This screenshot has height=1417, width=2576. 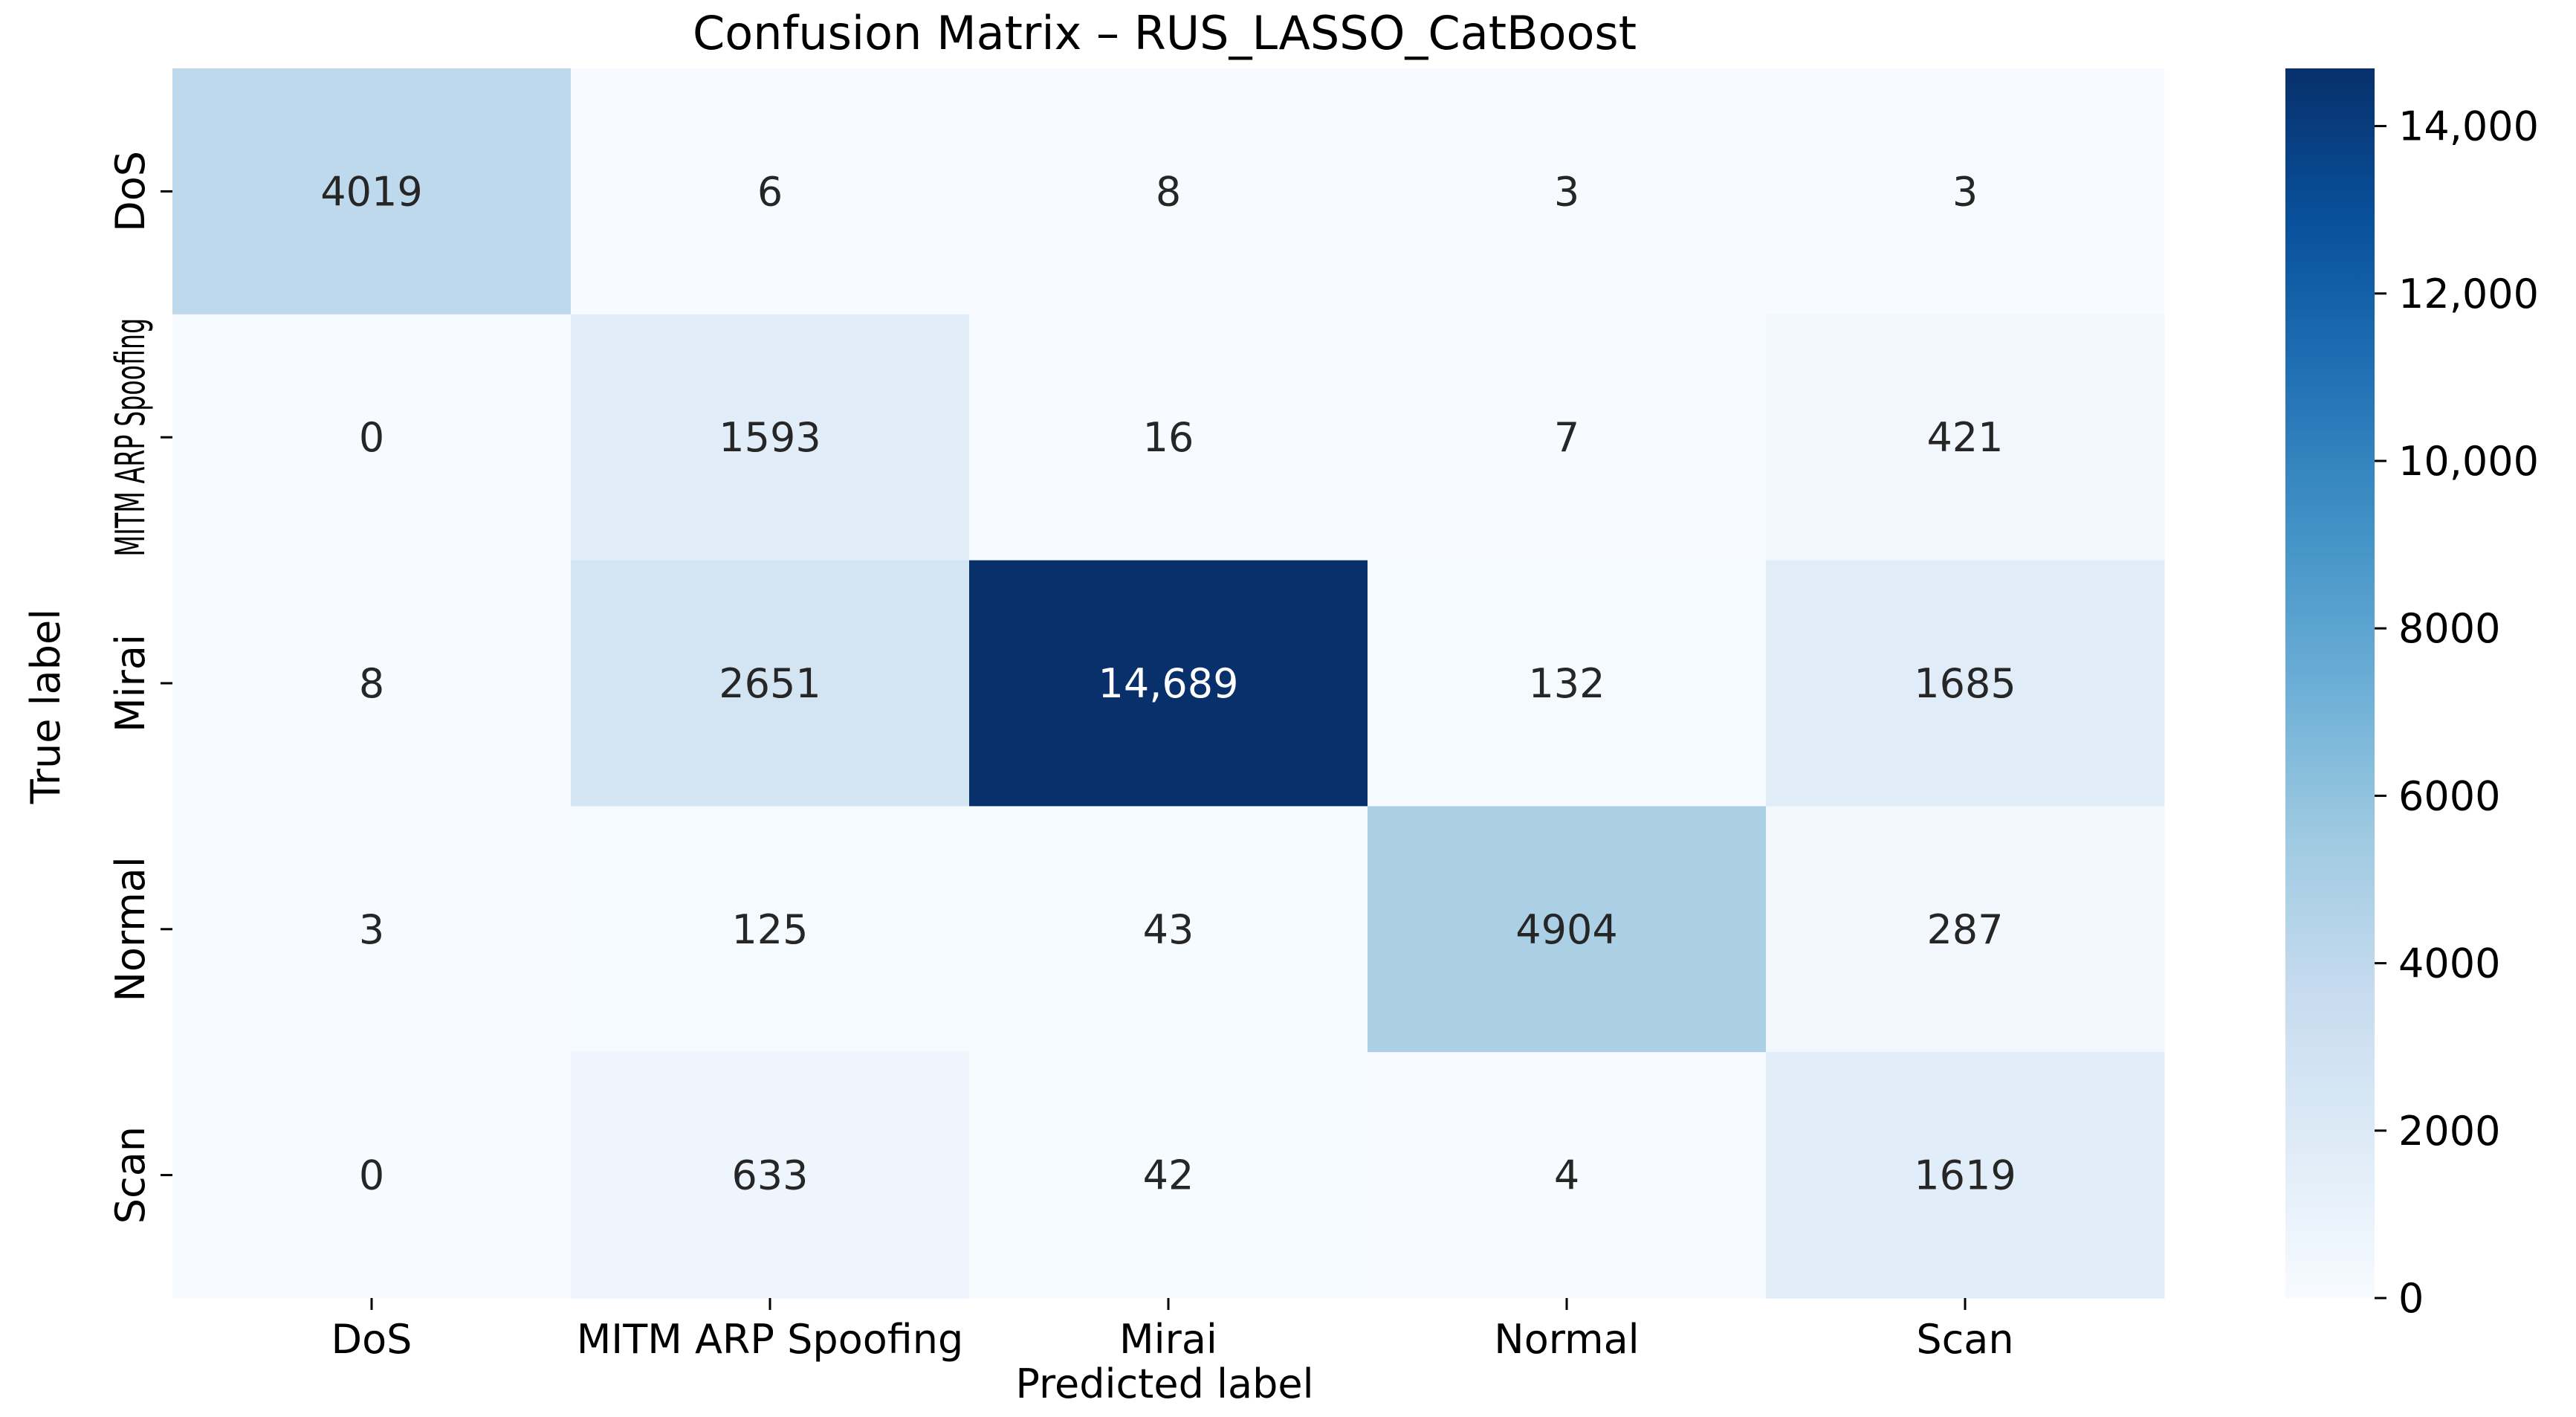 I want to click on cell-label: 1685, so click(x=1965, y=683).